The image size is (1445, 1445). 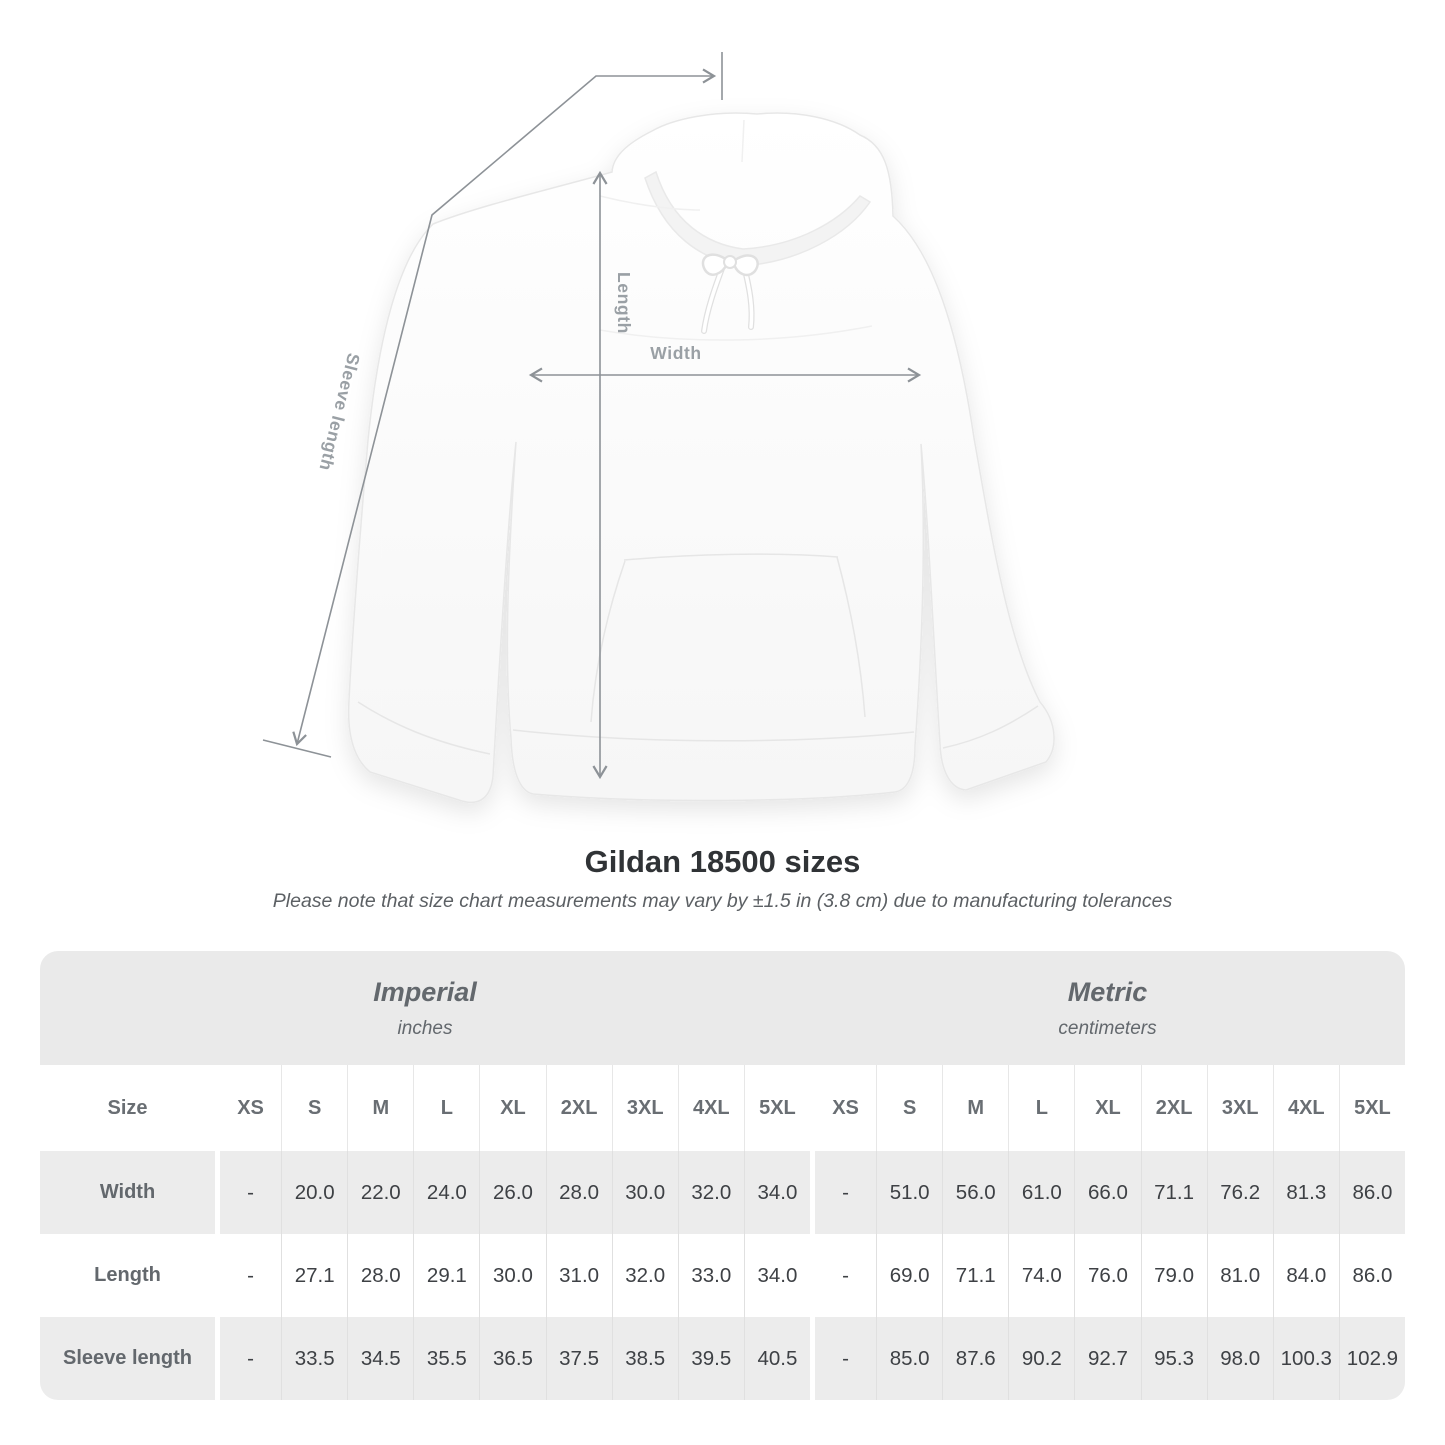 I want to click on cell: 33.5, so click(x=314, y=1358).